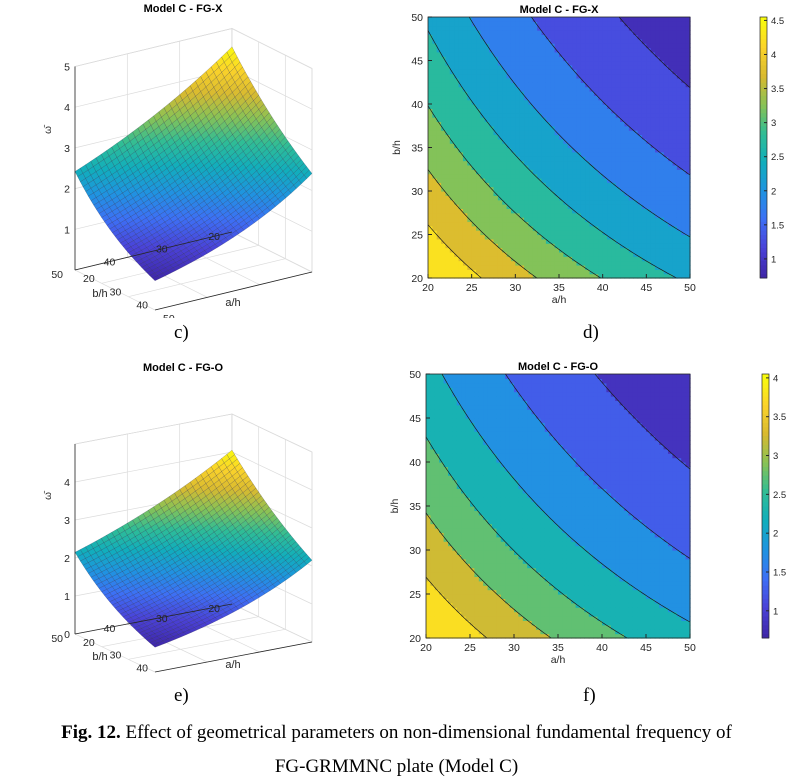 The image size is (793, 784). I want to click on z-tick-label: 5, so click(67, 68).